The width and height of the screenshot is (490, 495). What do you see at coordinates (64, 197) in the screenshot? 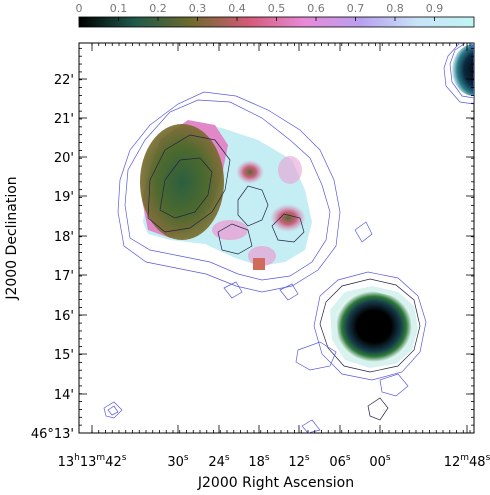
I see `y-tick-label: 19'` at bounding box center [64, 197].